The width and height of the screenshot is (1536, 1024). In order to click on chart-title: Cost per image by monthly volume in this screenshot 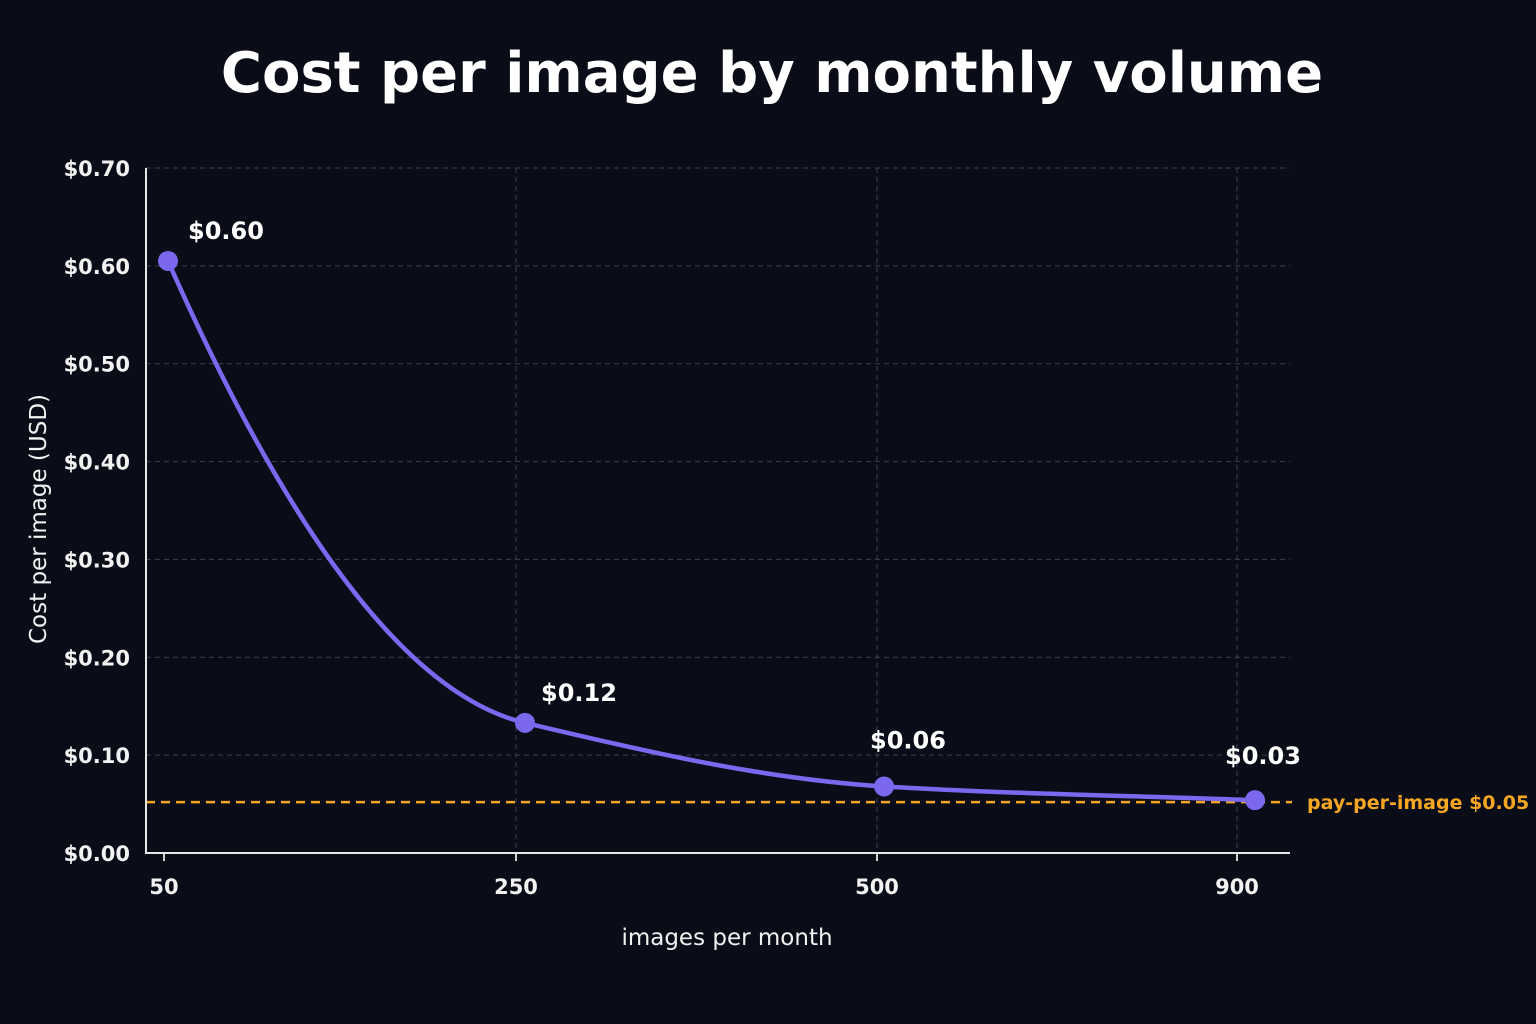, I will do `click(772, 73)`.